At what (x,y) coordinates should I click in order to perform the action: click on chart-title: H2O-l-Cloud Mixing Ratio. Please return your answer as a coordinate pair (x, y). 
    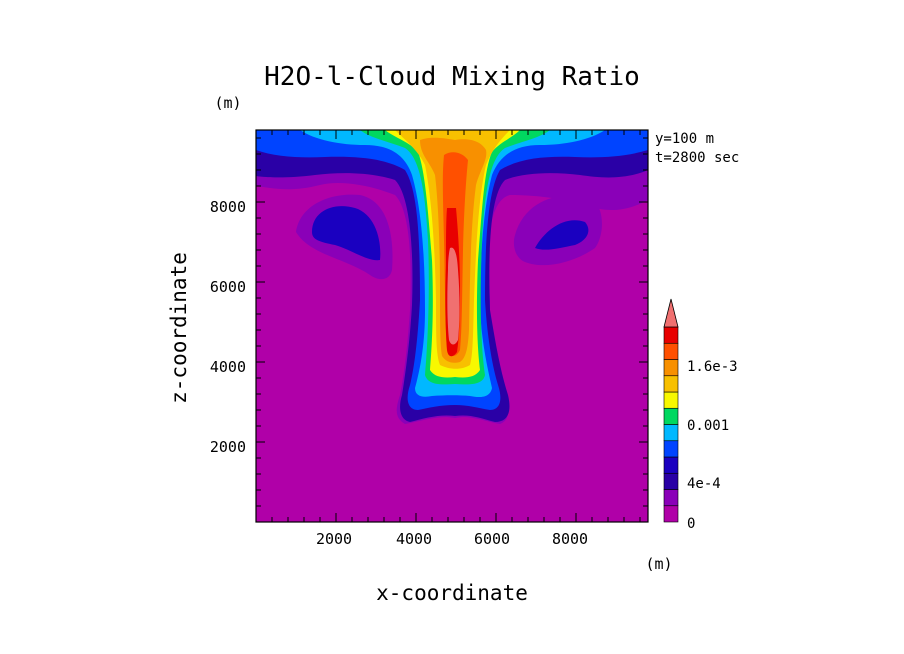
    Looking at the image, I should click on (452, 77).